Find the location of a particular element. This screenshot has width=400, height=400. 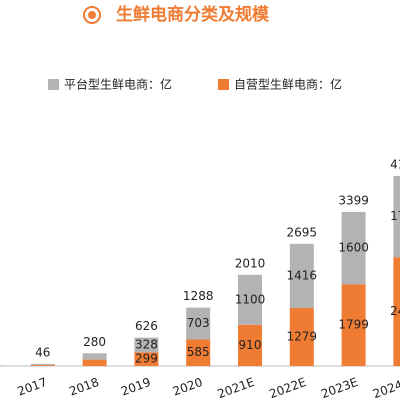

segment-label: 1100 is located at coordinates (250, 299).